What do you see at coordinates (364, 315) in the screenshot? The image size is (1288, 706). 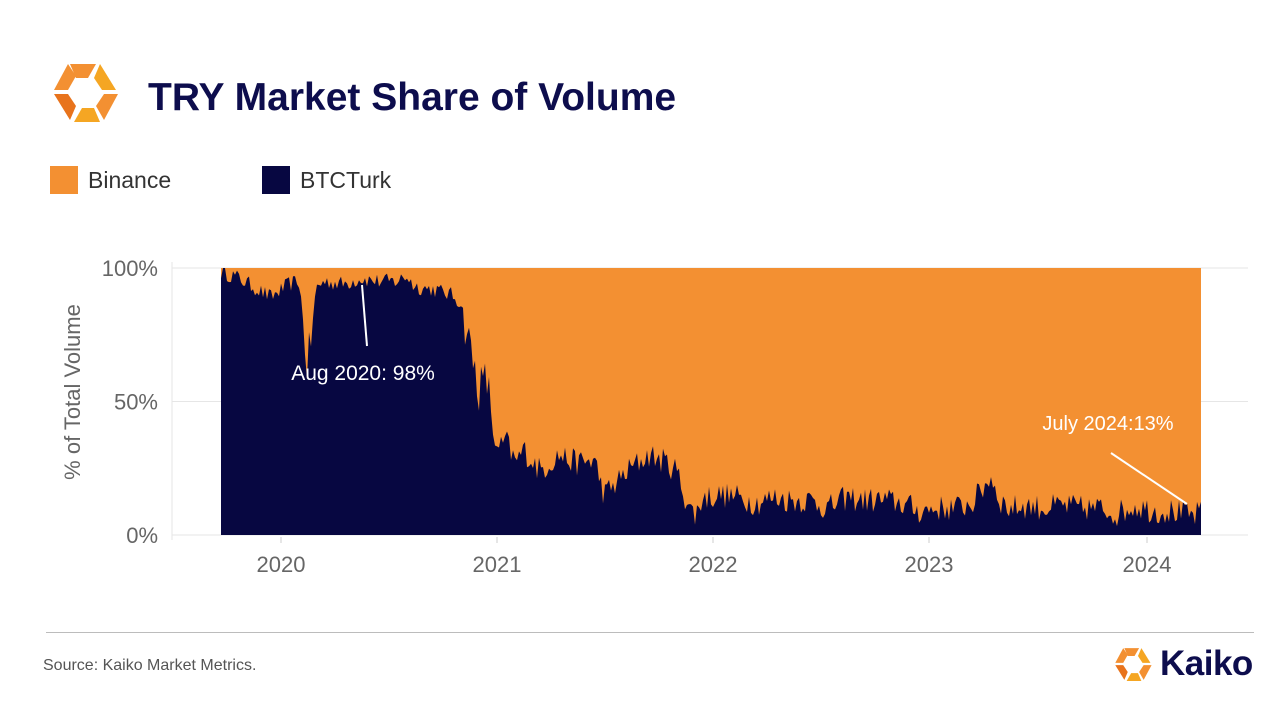 I see `annotation-leader-aug-2020` at bounding box center [364, 315].